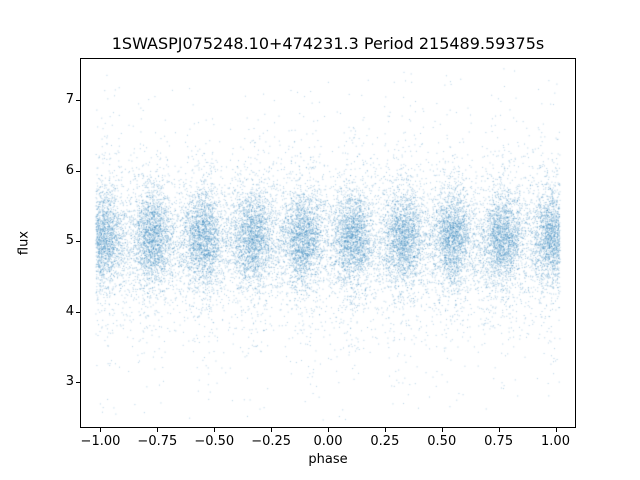 The width and height of the screenshot is (640, 480). Describe the element at coordinates (69, 311) in the screenshot. I see `y-tick-label: 4` at that location.